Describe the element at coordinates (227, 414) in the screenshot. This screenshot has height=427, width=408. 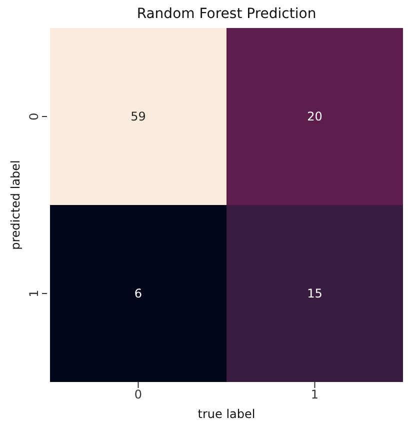
I see `x-axis-title: true label` at that location.